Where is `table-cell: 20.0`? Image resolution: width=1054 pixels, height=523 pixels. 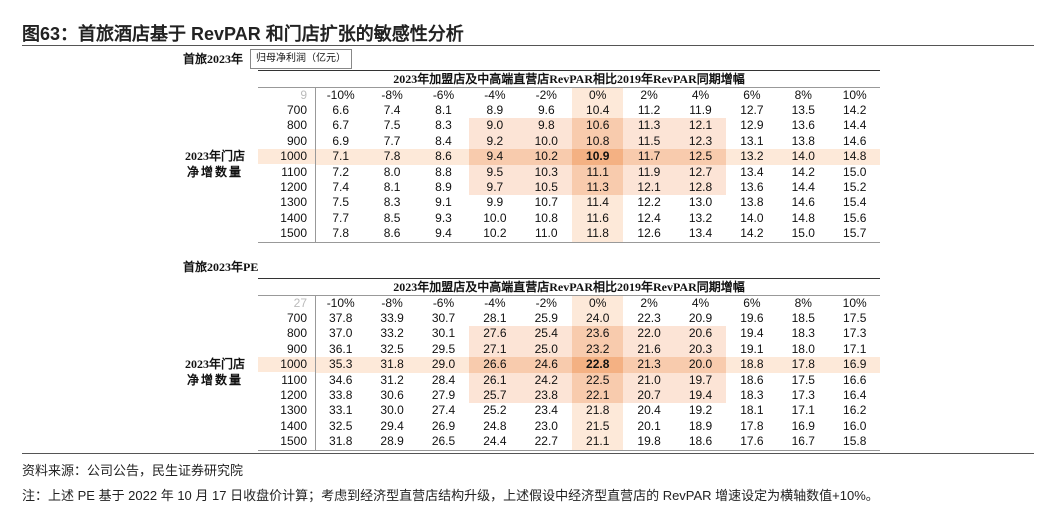 table-cell: 20.0 is located at coordinates (700, 365).